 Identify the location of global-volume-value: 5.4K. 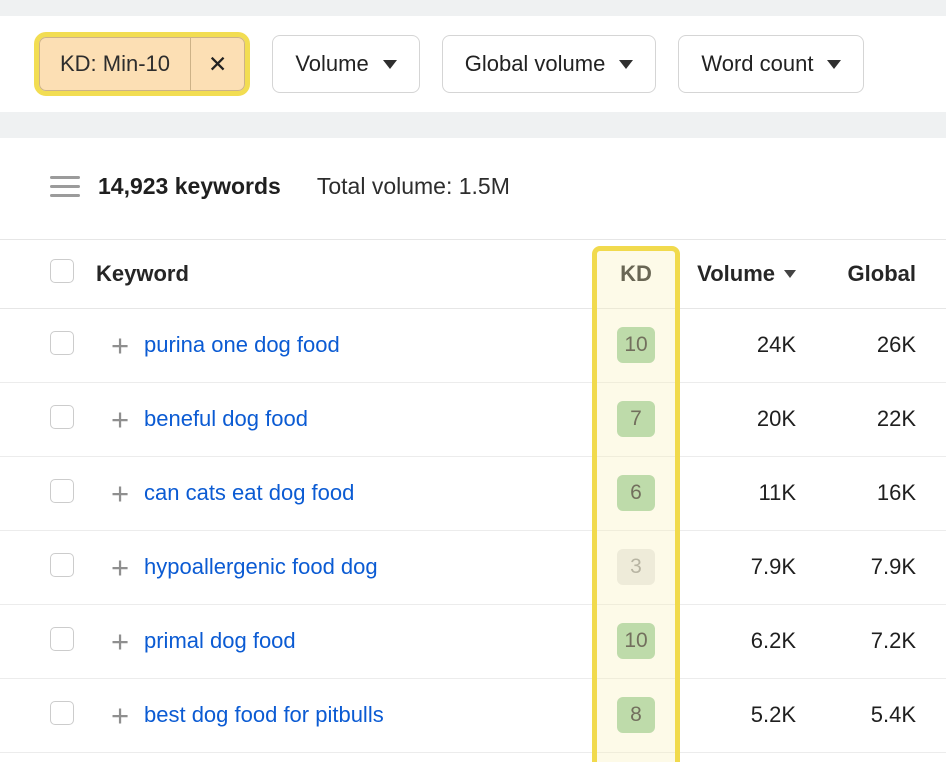
(893, 714).